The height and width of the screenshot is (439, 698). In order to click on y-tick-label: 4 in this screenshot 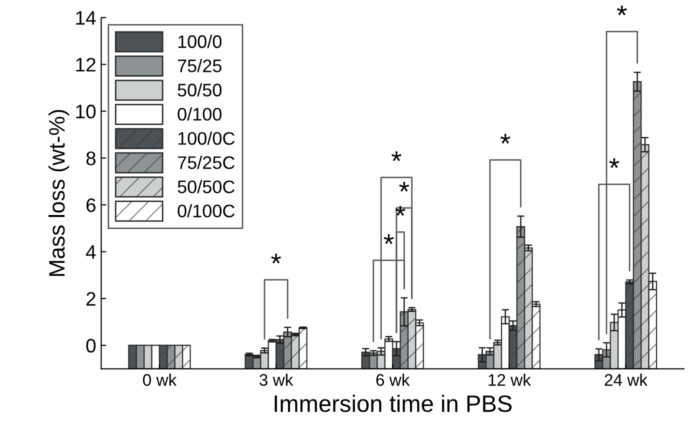, I will do `click(91, 252)`.